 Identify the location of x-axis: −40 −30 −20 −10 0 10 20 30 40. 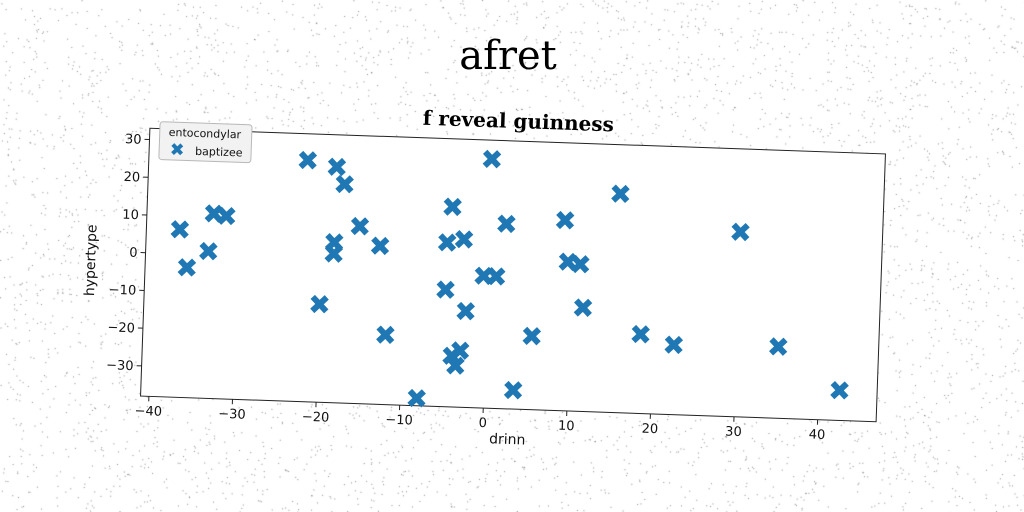
(480, 419).